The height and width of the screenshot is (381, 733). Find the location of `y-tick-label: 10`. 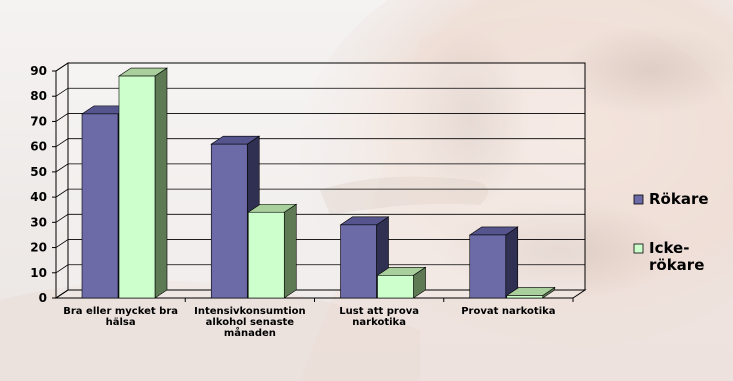

y-tick-label: 10 is located at coordinates (38, 273).